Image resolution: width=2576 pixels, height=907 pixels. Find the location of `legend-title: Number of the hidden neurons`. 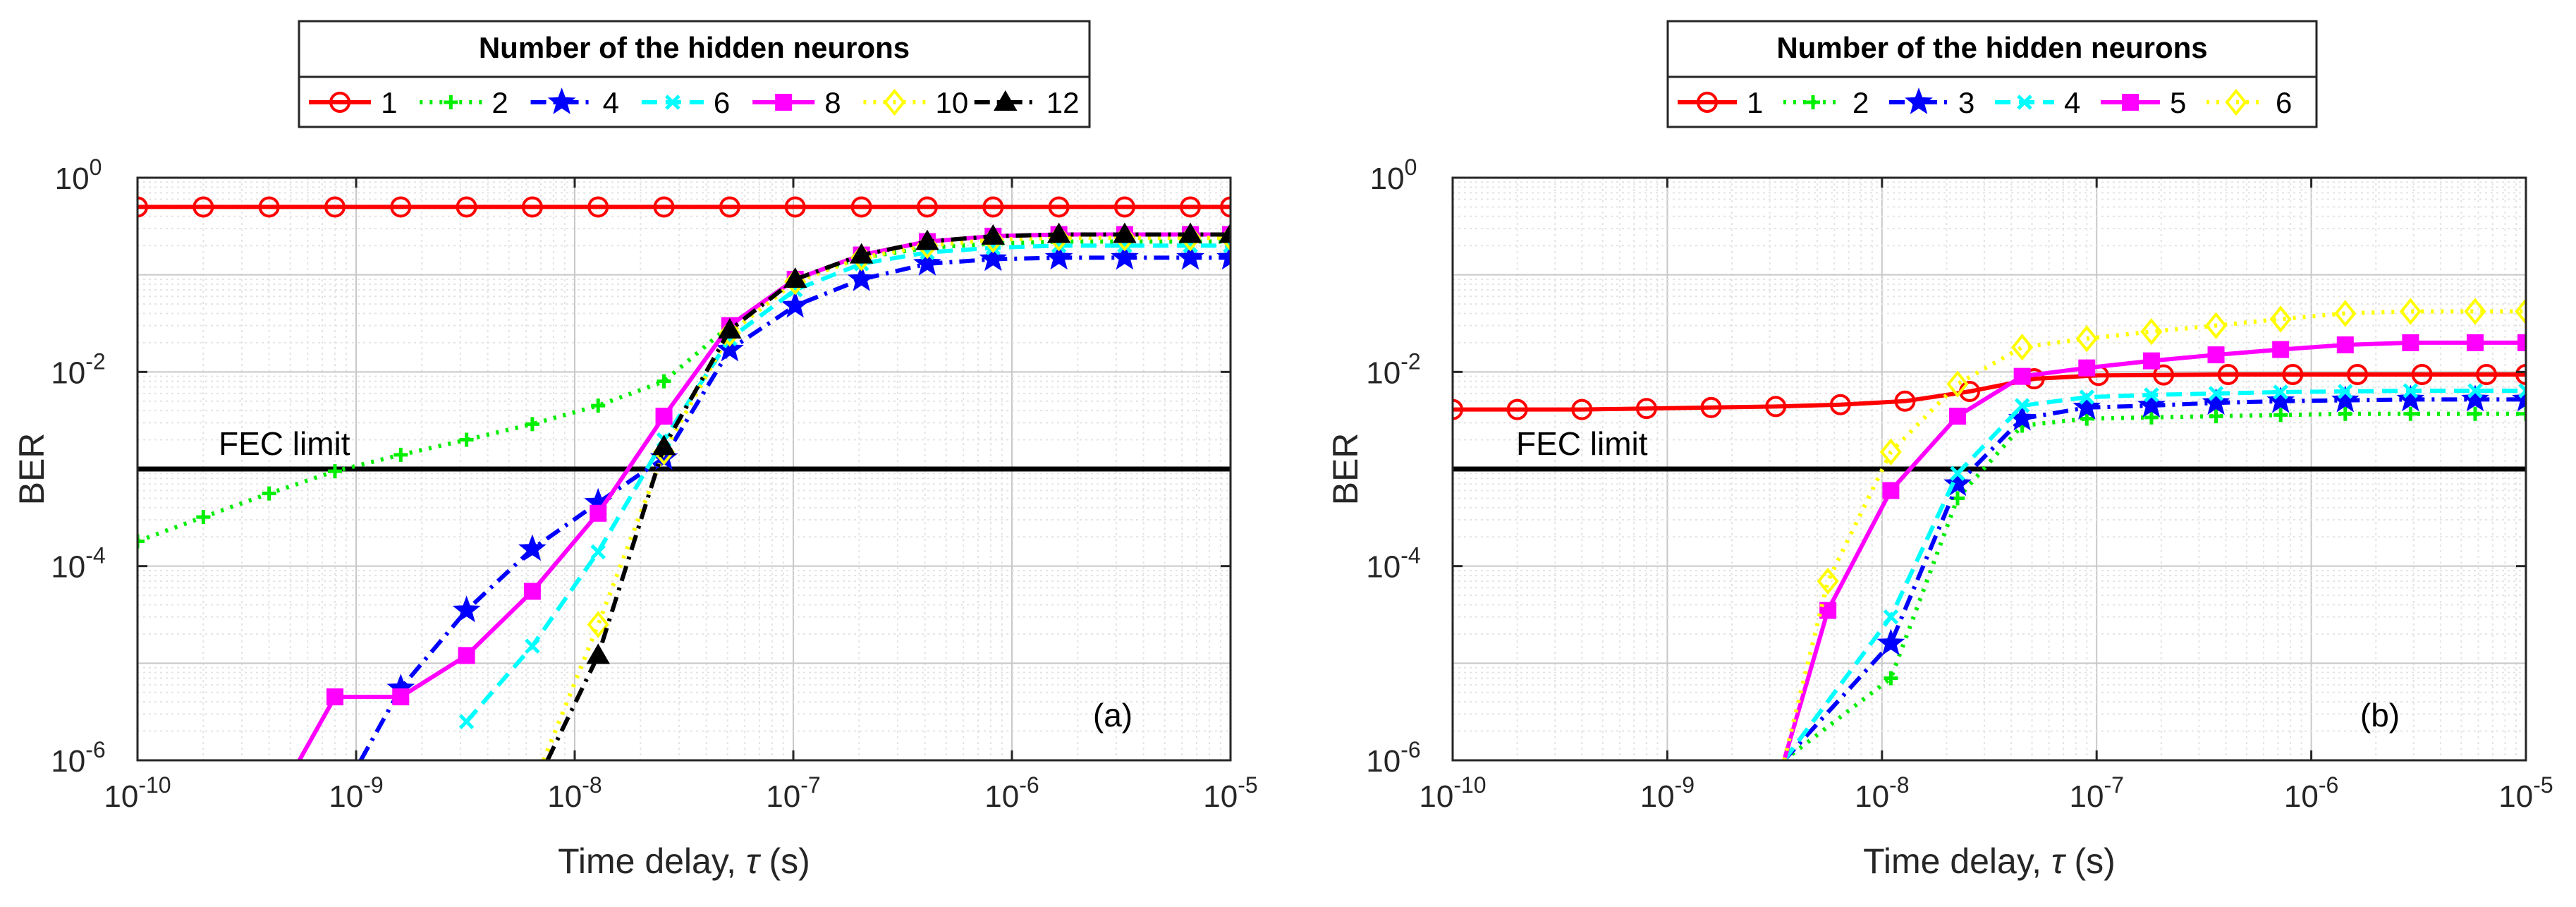

legend-title: Number of the hidden neurons is located at coordinates (695, 47).